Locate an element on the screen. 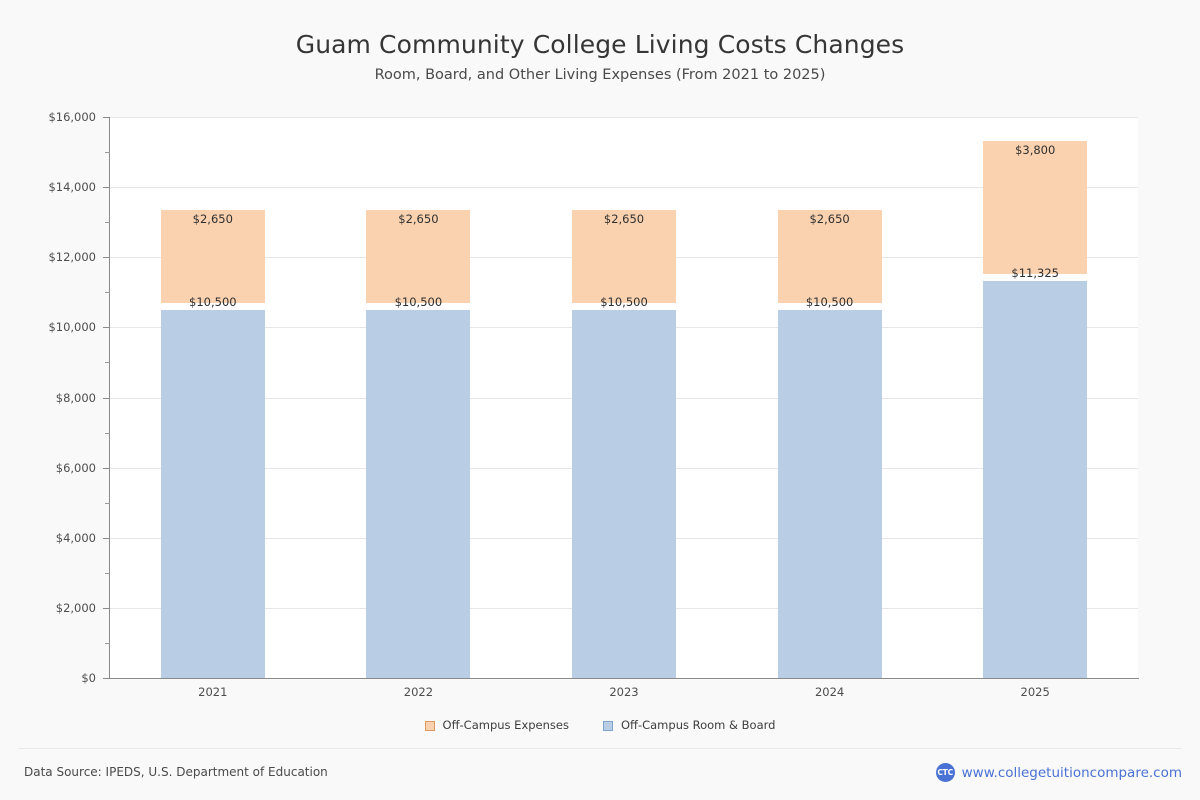 The height and width of the screenshot is (800, 1200). legend-item: Off-Campus Room & Board is located at coordinates (689, 725).